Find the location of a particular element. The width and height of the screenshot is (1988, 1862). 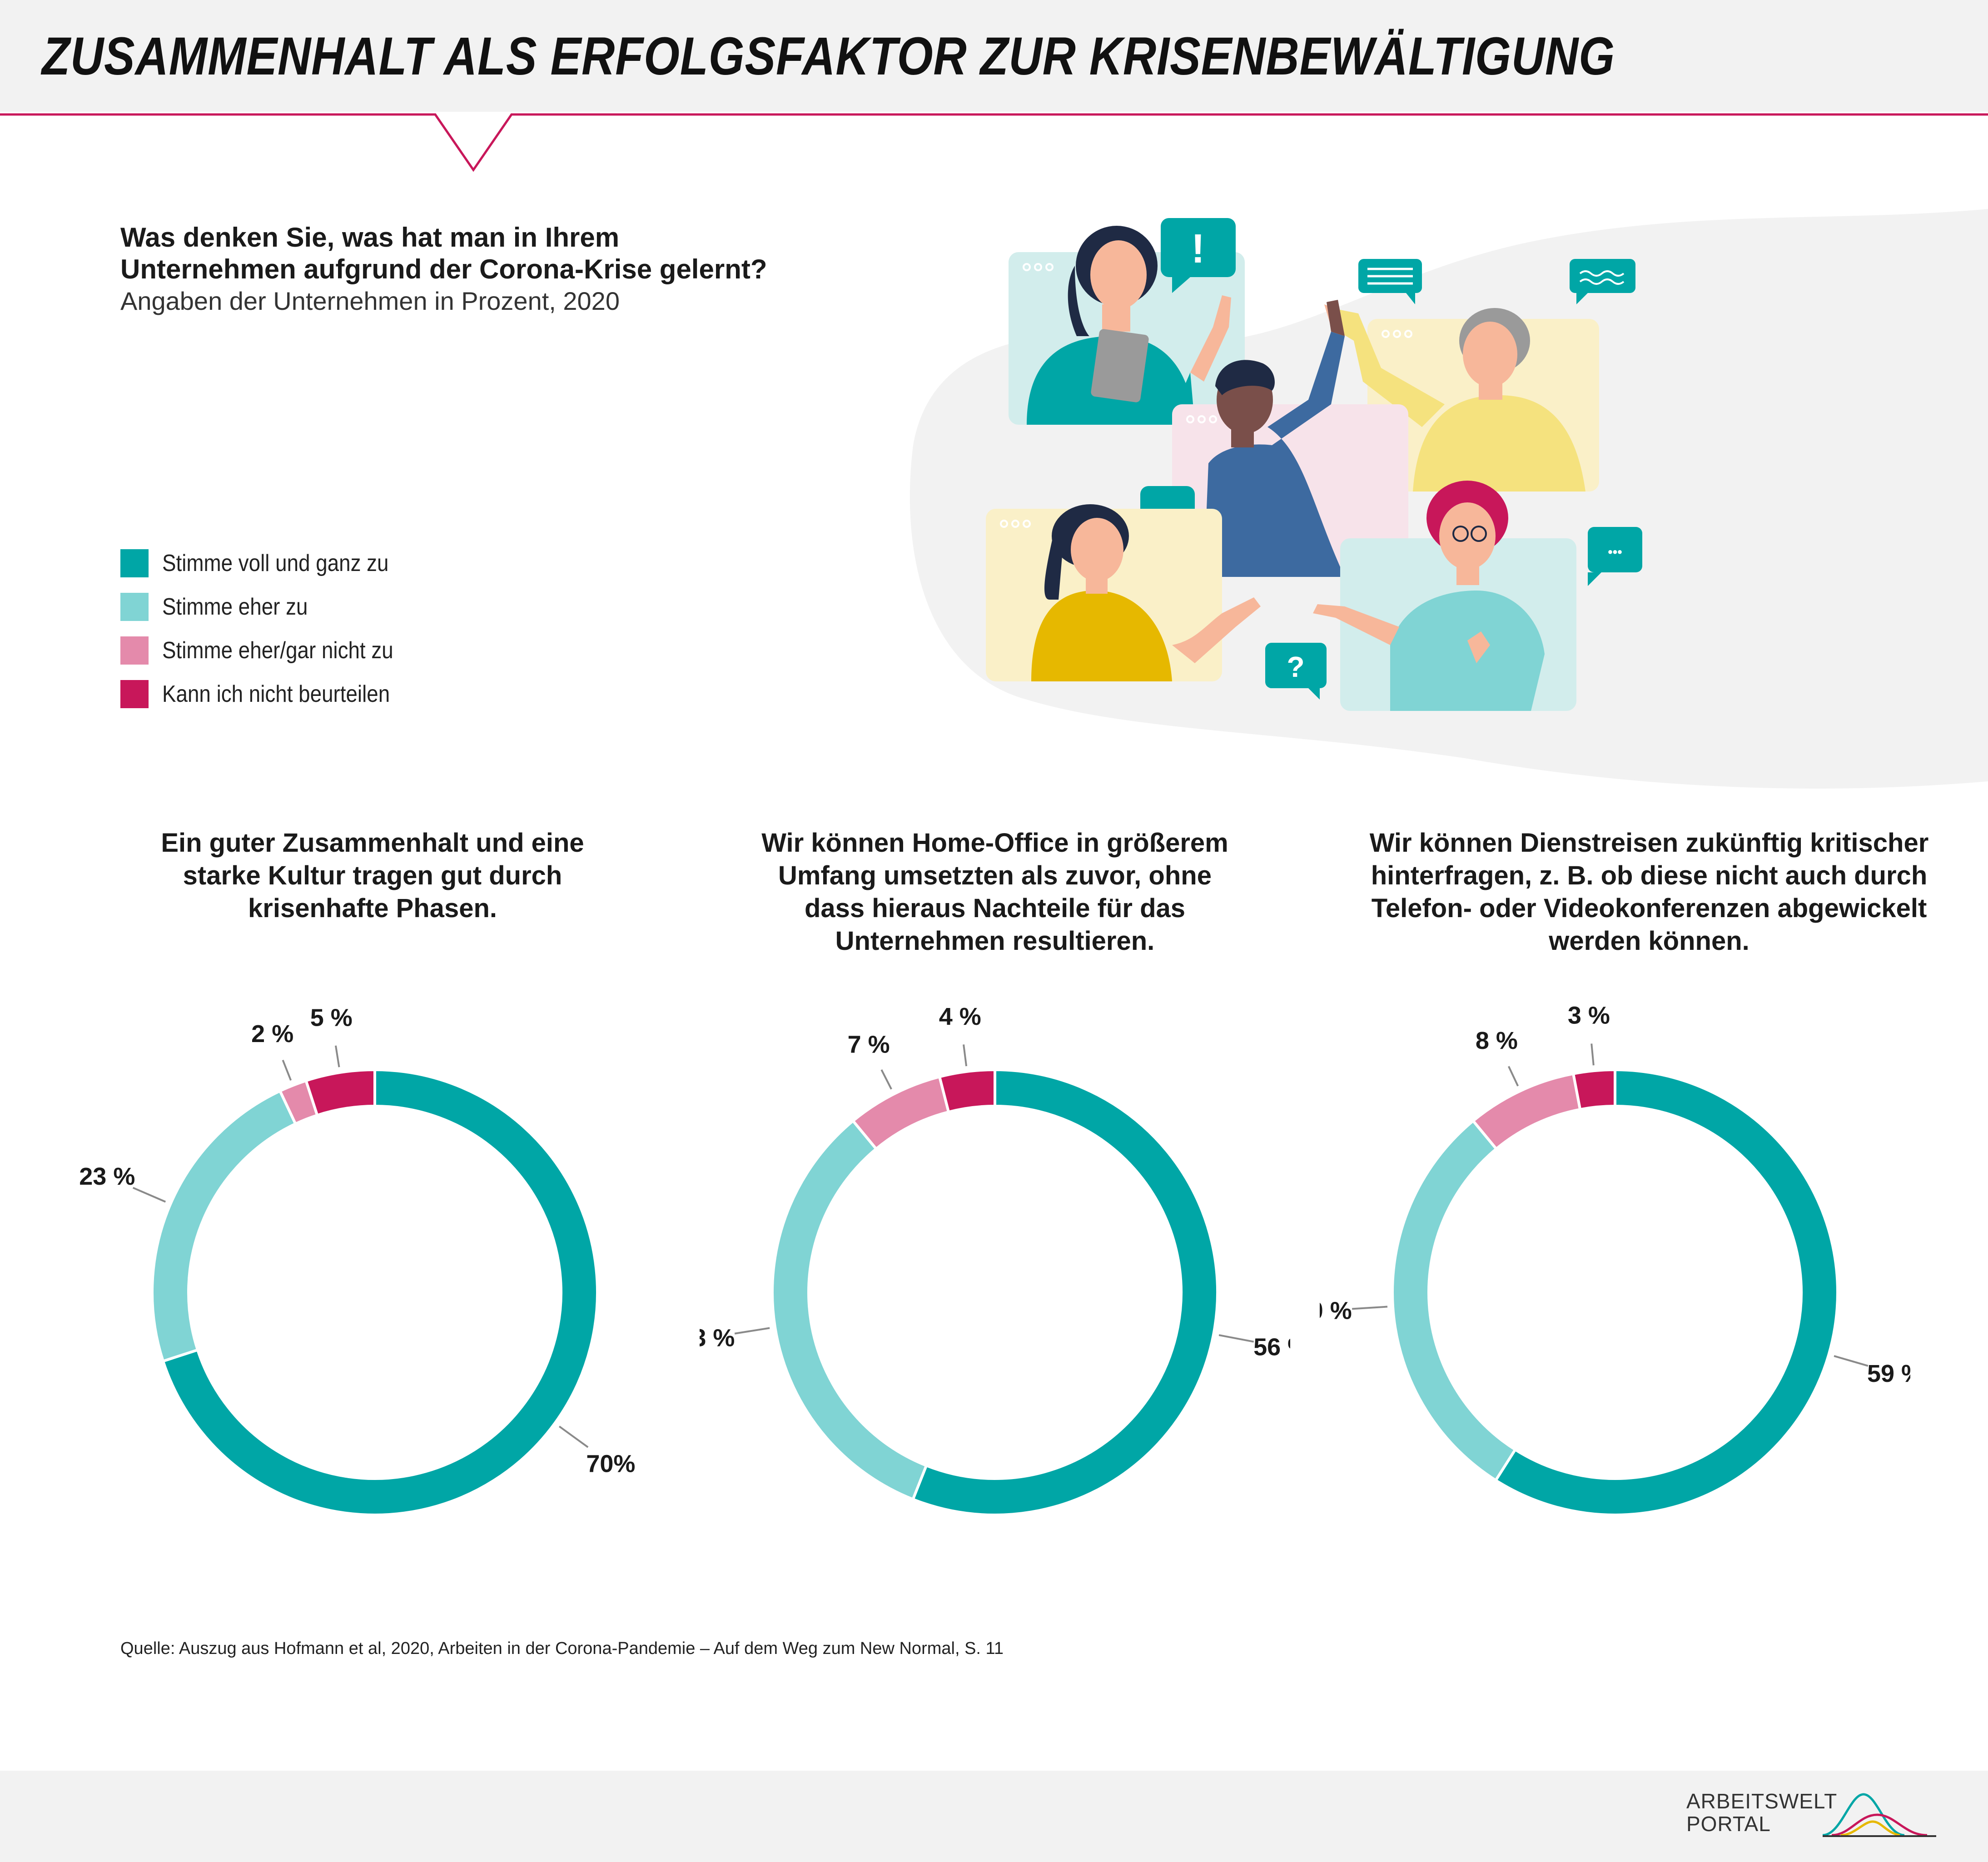

chart-2-title-line: Unternehmen resultieren. is located at coordinates (995, 941).